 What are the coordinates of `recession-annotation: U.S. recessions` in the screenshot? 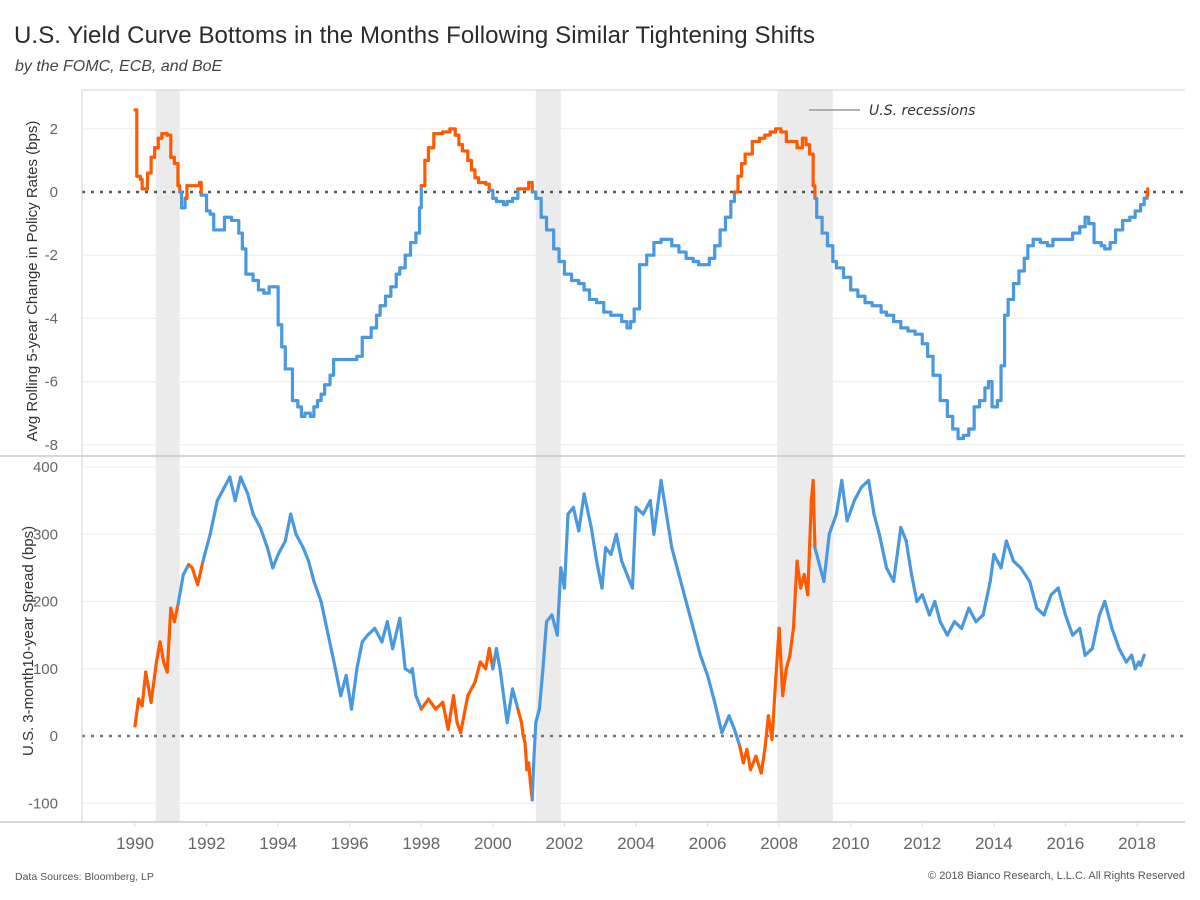 It's located at (922, 111).